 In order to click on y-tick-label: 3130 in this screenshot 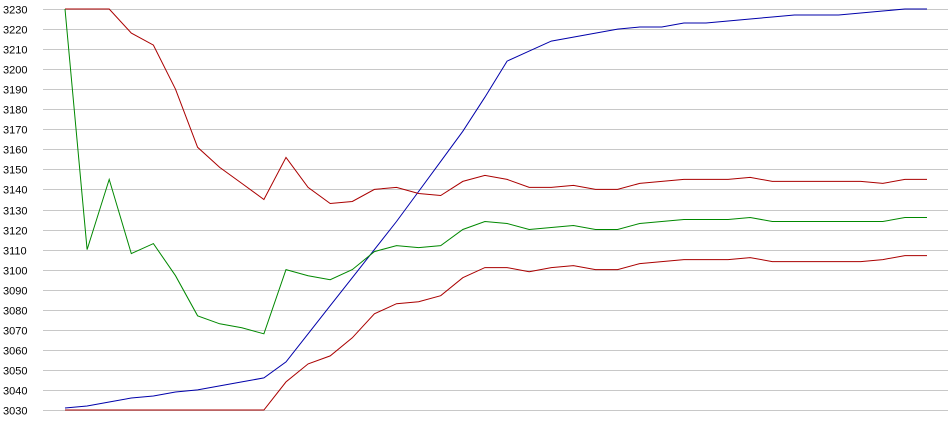, I will do `click(15, 212)`.